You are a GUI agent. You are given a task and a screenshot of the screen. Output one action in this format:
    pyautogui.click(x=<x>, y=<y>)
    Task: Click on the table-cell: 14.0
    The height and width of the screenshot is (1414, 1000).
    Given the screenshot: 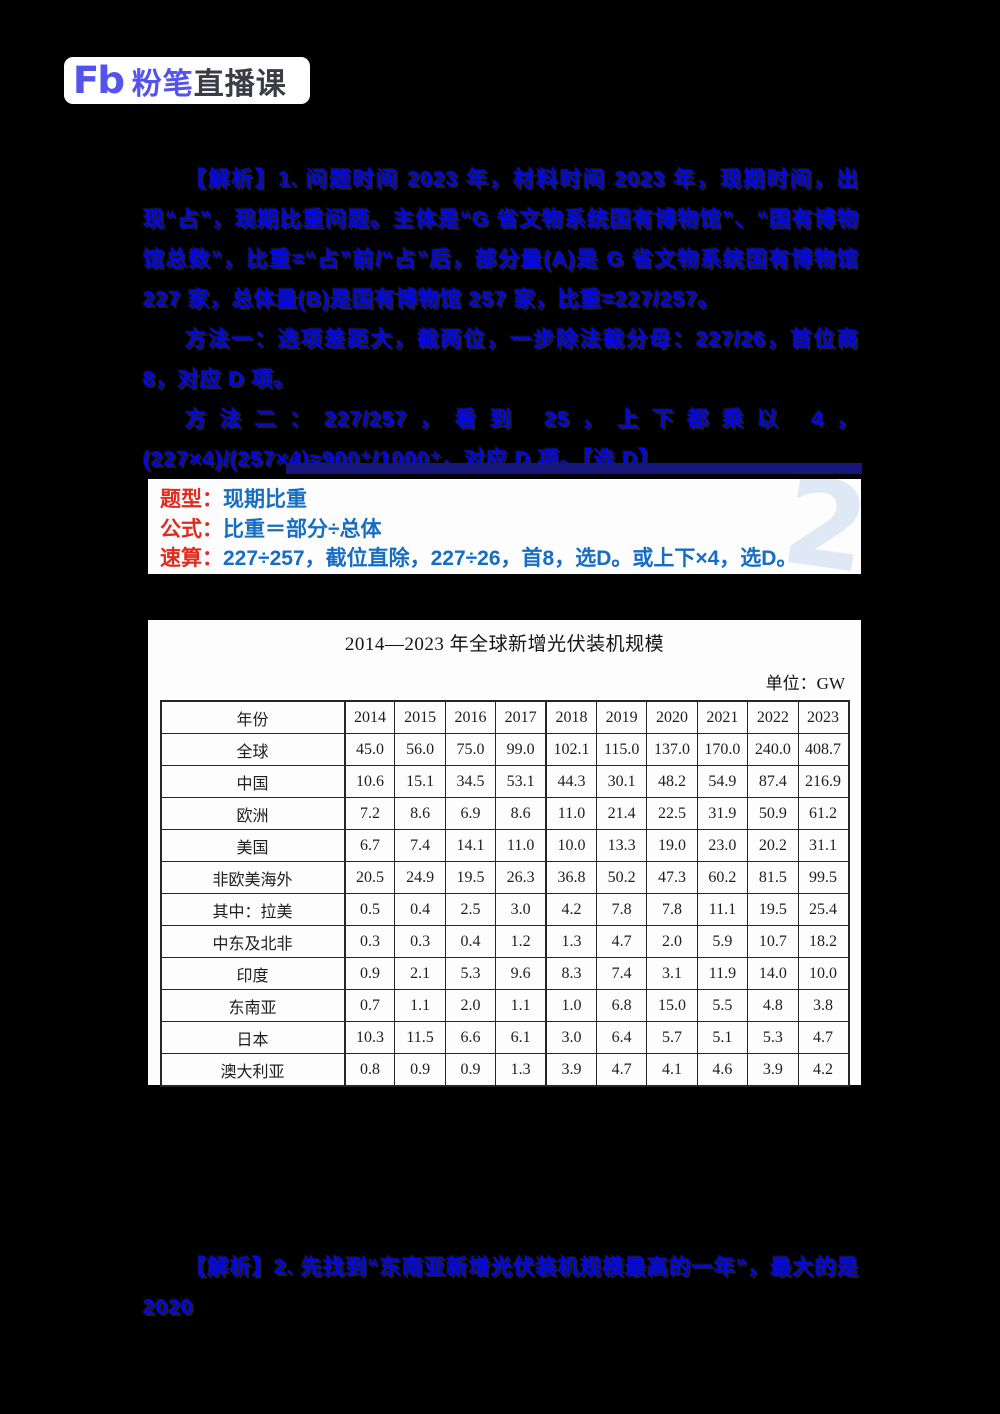 What is the action you would take?
    pyautogui.click(x=773, y=973)
    